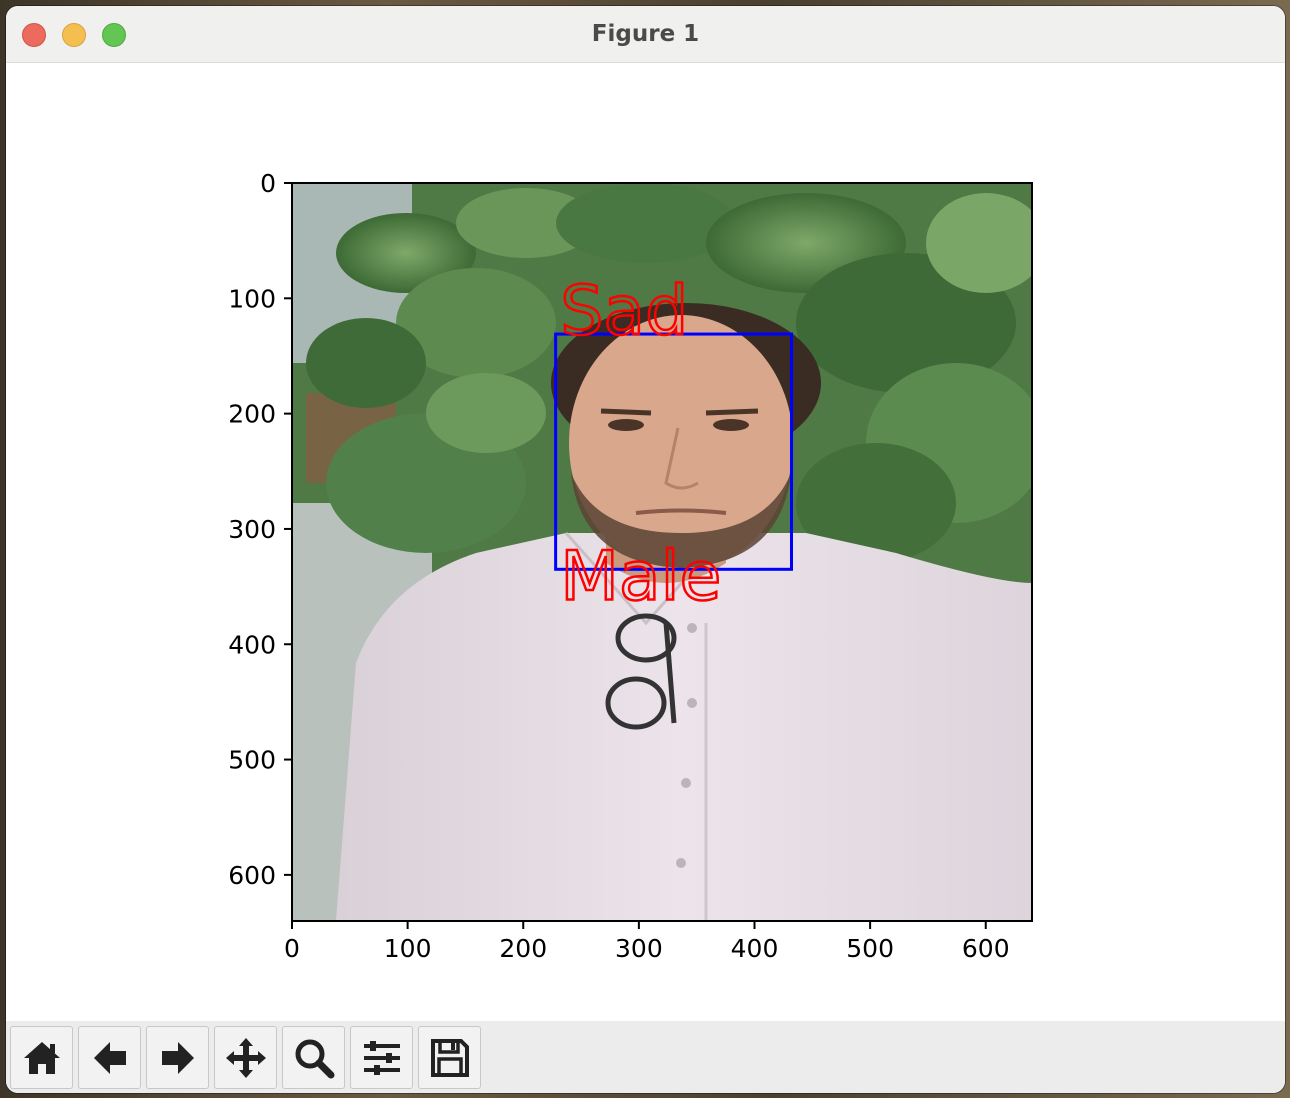  I want to click on minimize-window-button, so click(74, 35).